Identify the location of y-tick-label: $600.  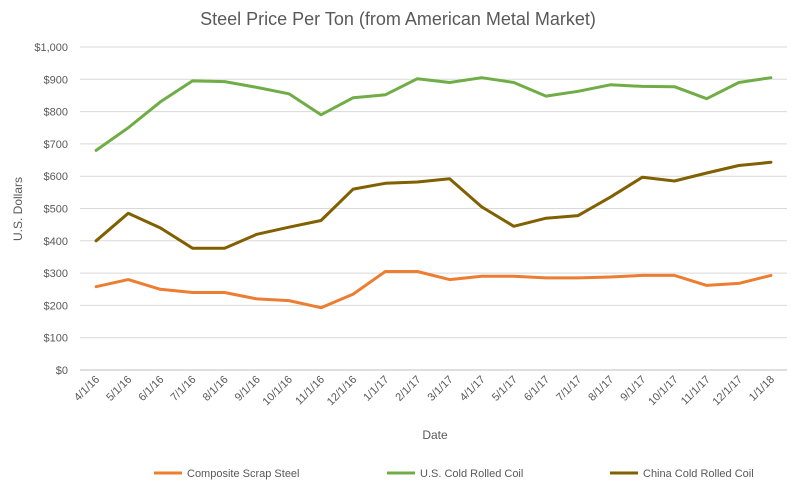
(56, 177).